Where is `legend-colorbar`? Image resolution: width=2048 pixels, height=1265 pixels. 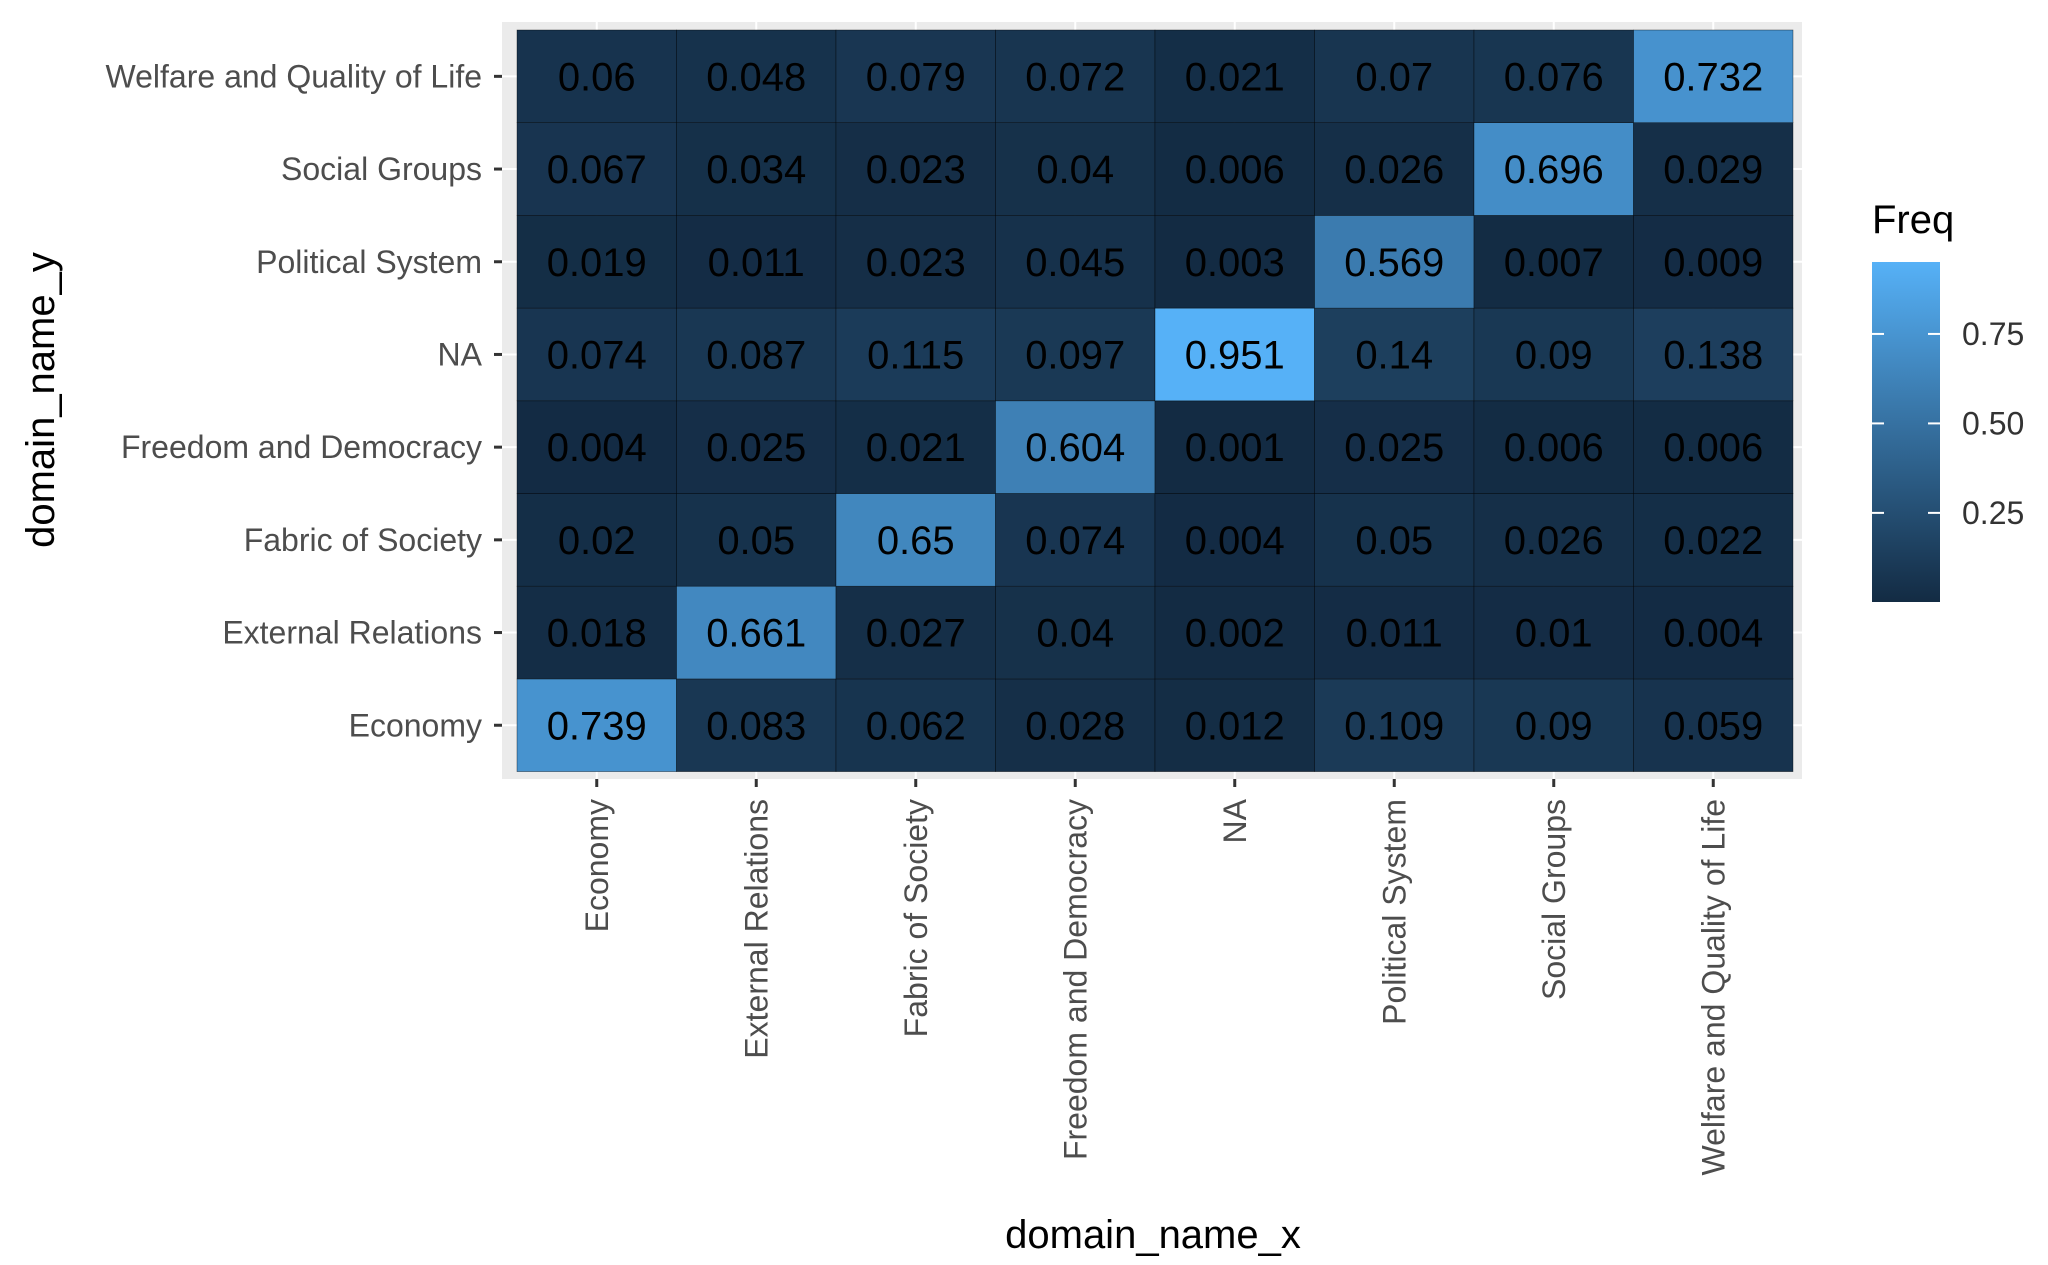
legend-colorbar is located at coordinates (1906, 432).